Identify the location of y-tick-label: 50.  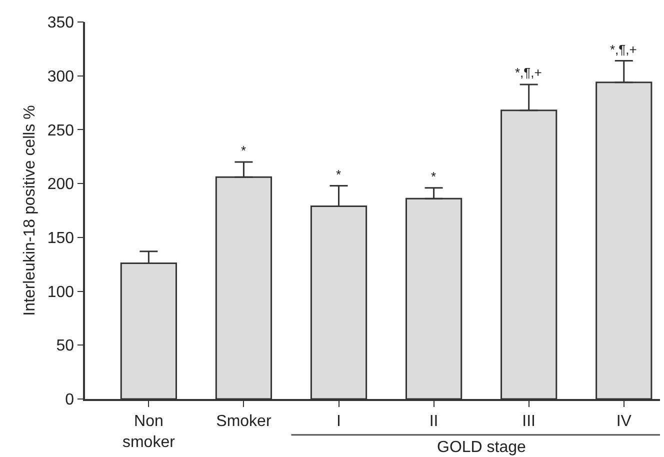
(65, 346).